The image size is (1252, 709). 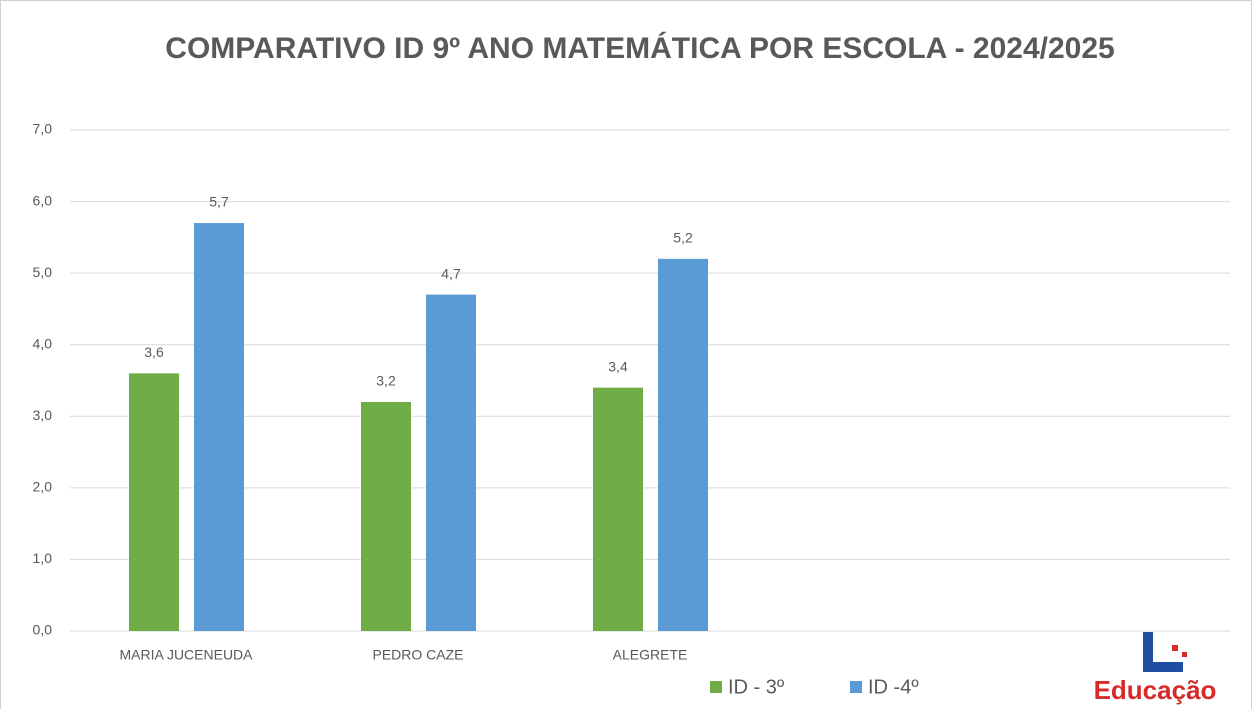 What do you see at coordinates (43, 343) in the screenshot?
I see `y-tick-label: 4,0` at bounding box center [43, 343].